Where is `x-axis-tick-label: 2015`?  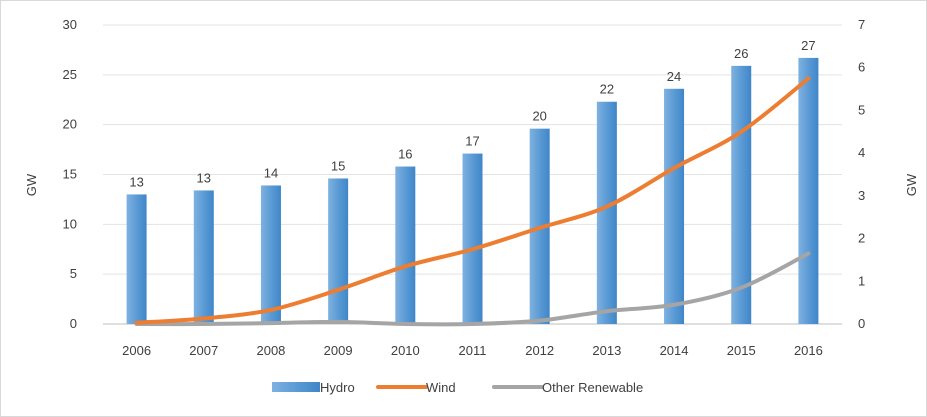 x-axis-tick-label: 2015 is located at coordinates (741, 350).